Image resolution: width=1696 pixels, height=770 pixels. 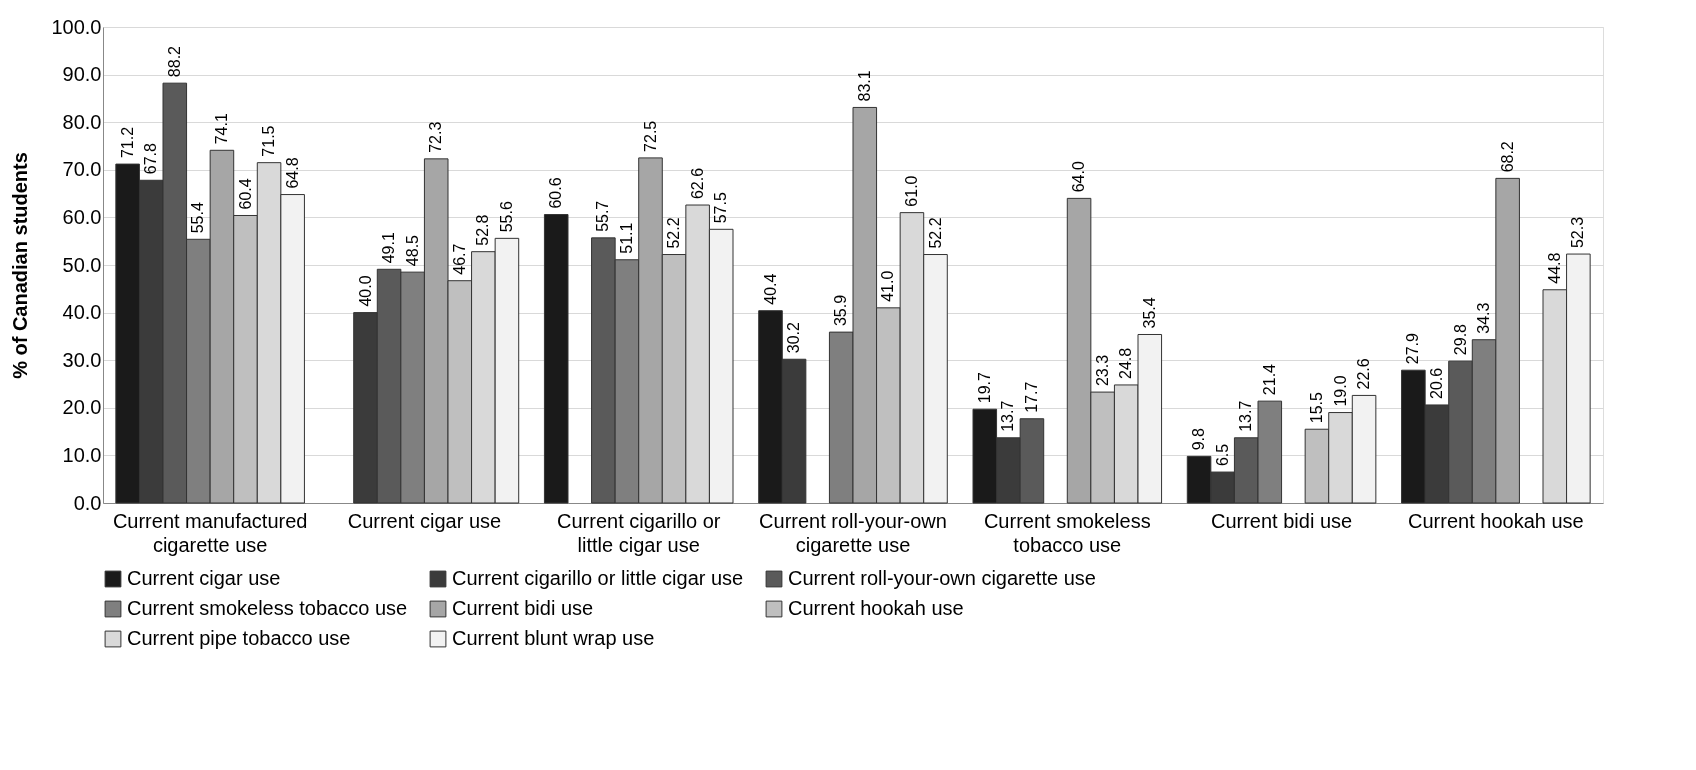 I want to click on data-label: 23.3, so click(x=1102, y=370).